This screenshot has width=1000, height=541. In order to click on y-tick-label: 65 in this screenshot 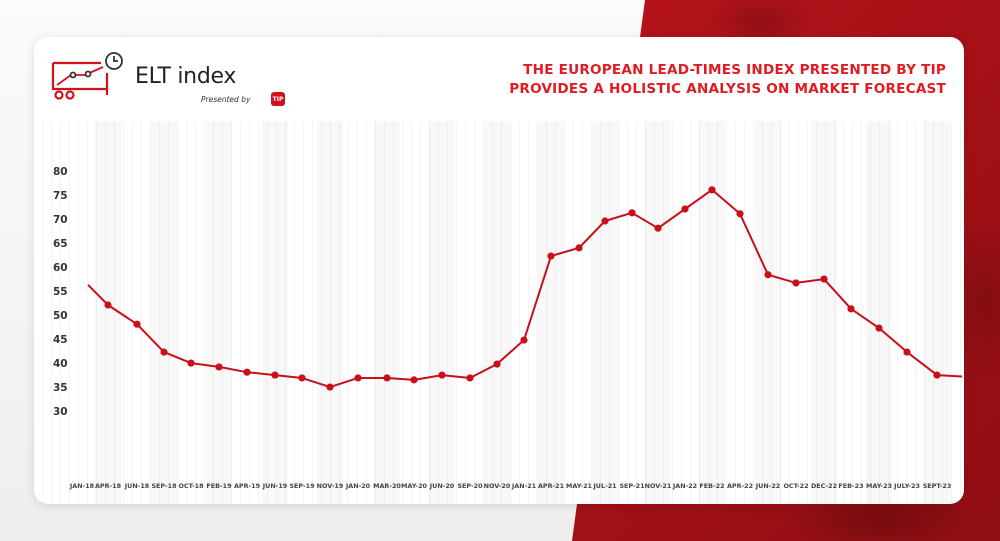, I will do `click(60, 244)`.